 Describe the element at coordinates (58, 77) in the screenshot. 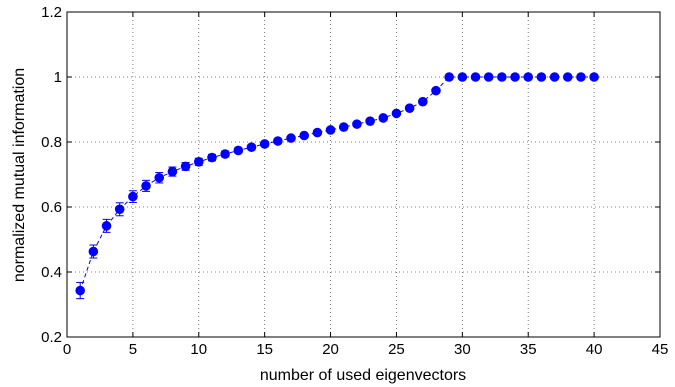

I see `y-tick-label: 1` at that location.